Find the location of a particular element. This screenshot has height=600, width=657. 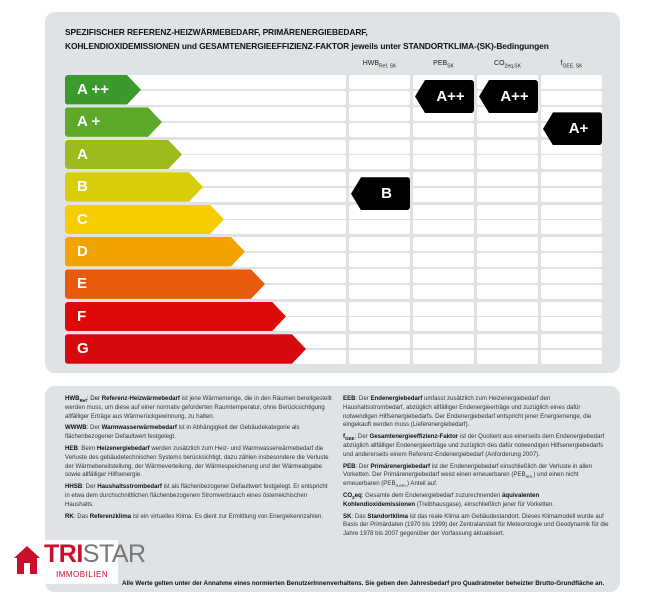

rating-marker-label: B is located at coordinates (386, 194).